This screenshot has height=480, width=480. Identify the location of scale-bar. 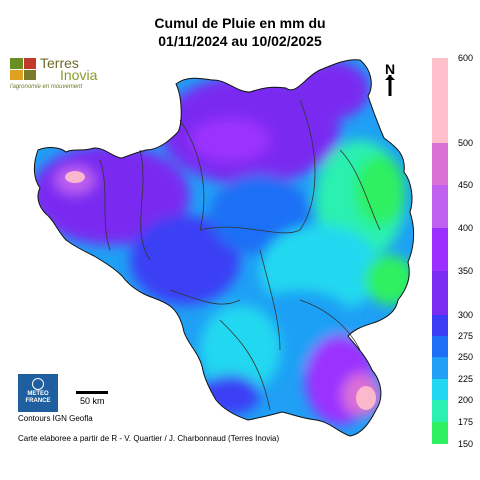
(92, 392).